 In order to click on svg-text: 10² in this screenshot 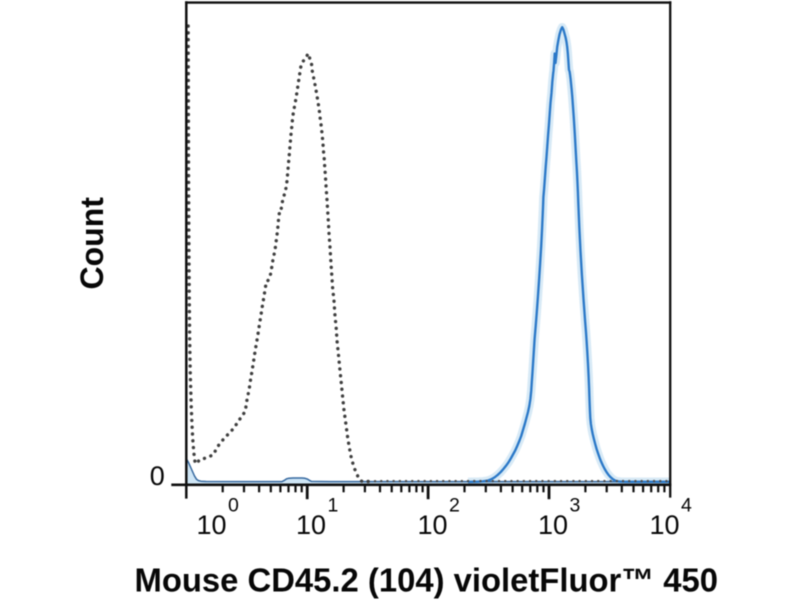, I will do `click(439, 518)`.